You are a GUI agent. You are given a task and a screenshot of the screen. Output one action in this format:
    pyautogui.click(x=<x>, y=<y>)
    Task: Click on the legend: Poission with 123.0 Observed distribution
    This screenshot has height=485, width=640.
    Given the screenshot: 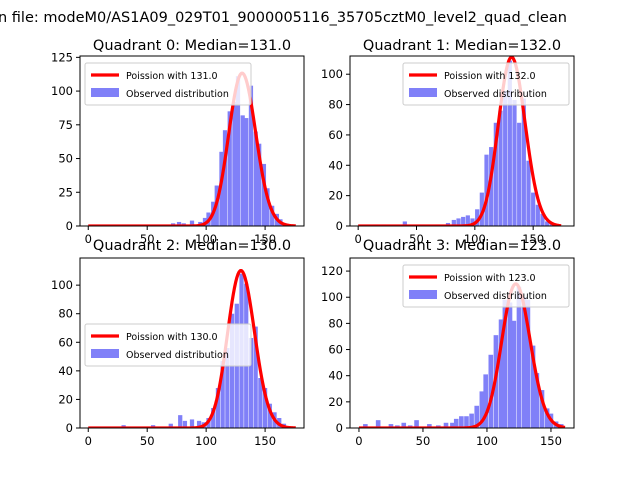 What is the action you would take?
    pyautogui.click(x=486, y=286)
    